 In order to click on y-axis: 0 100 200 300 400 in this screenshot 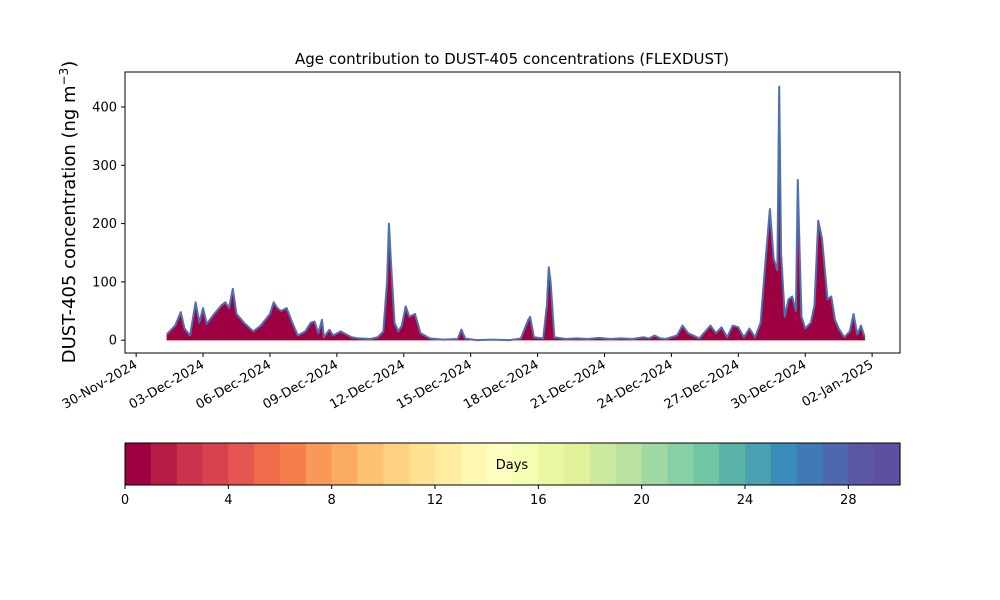, I will do `click(108, 224)`.